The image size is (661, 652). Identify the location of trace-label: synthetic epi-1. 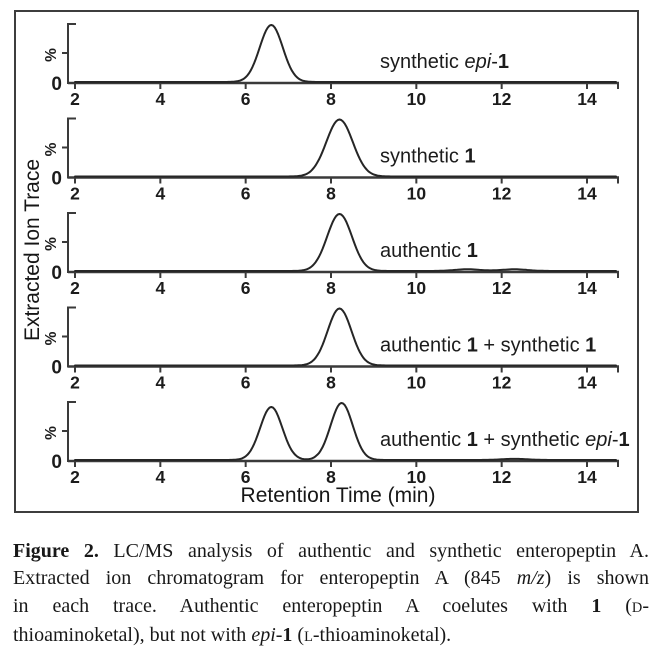
(444, 62).